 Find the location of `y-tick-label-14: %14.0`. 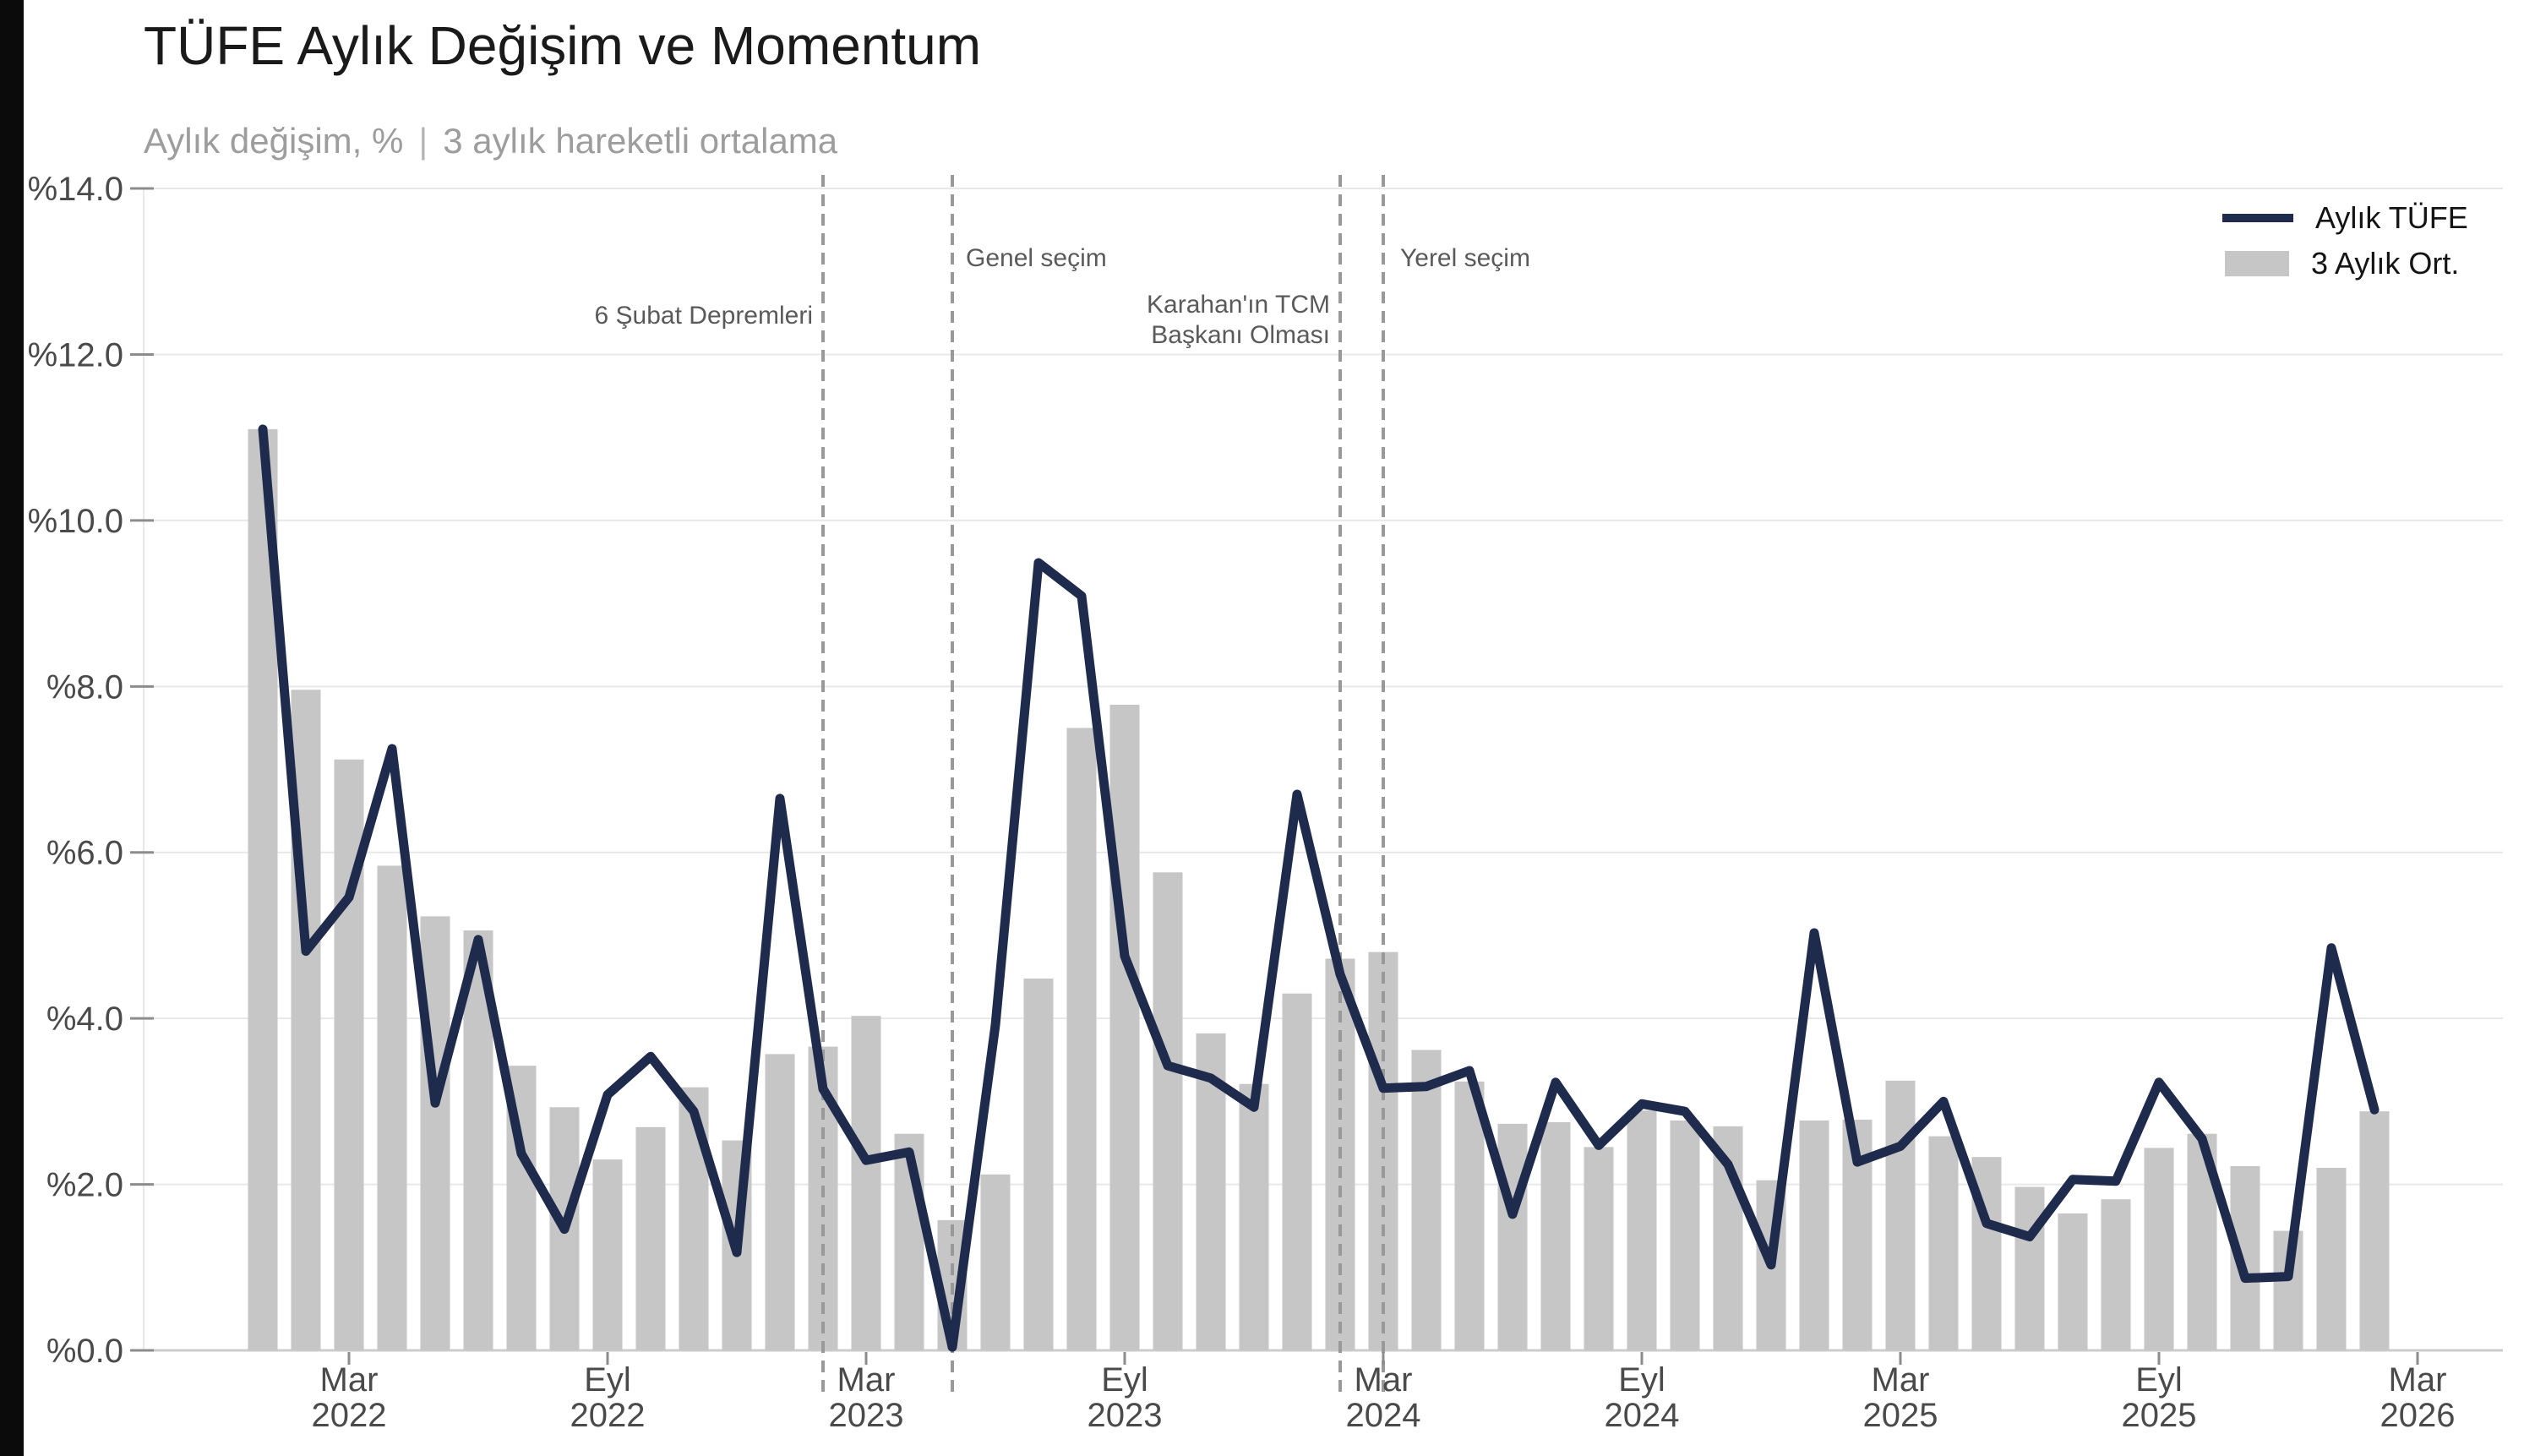

y-tick-label-14: %14.0 is located at coordinates (75, 189).